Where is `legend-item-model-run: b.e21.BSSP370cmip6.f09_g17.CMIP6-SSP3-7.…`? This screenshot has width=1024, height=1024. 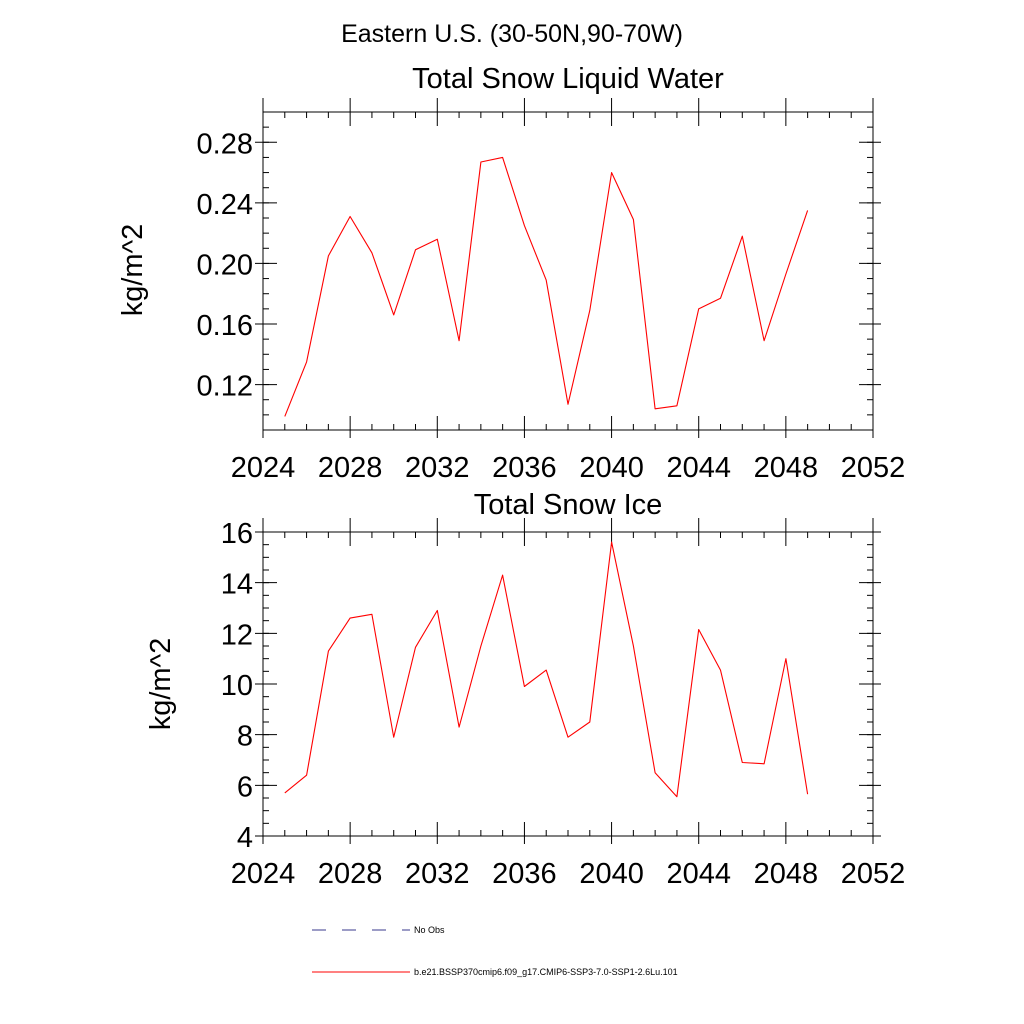
legend-item-model-run: b.e21.BSSP370cmip6.f09_g17.CMIP6-SSP3-7.… is located at coordinates (495, 972).